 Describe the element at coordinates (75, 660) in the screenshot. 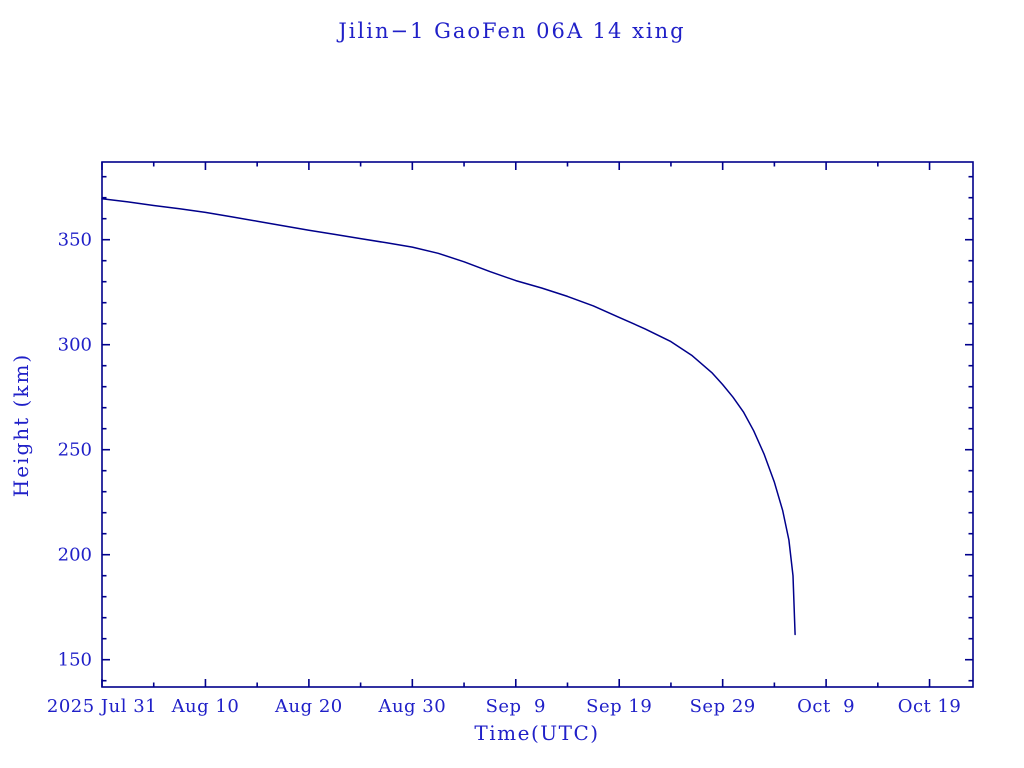

I see `y-tick-label: 150` at that location.